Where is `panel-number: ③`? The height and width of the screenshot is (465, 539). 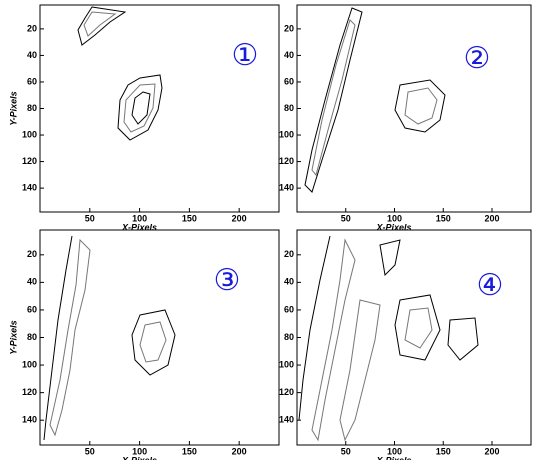
panel-number: ③ is located at coordinates (227, 280).